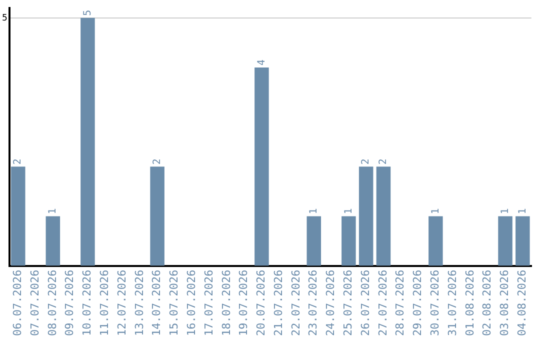 The width and height of the screenshot is (540, 340). I want to click on x-tick-label: 08.07.2026, so click(52, 303).